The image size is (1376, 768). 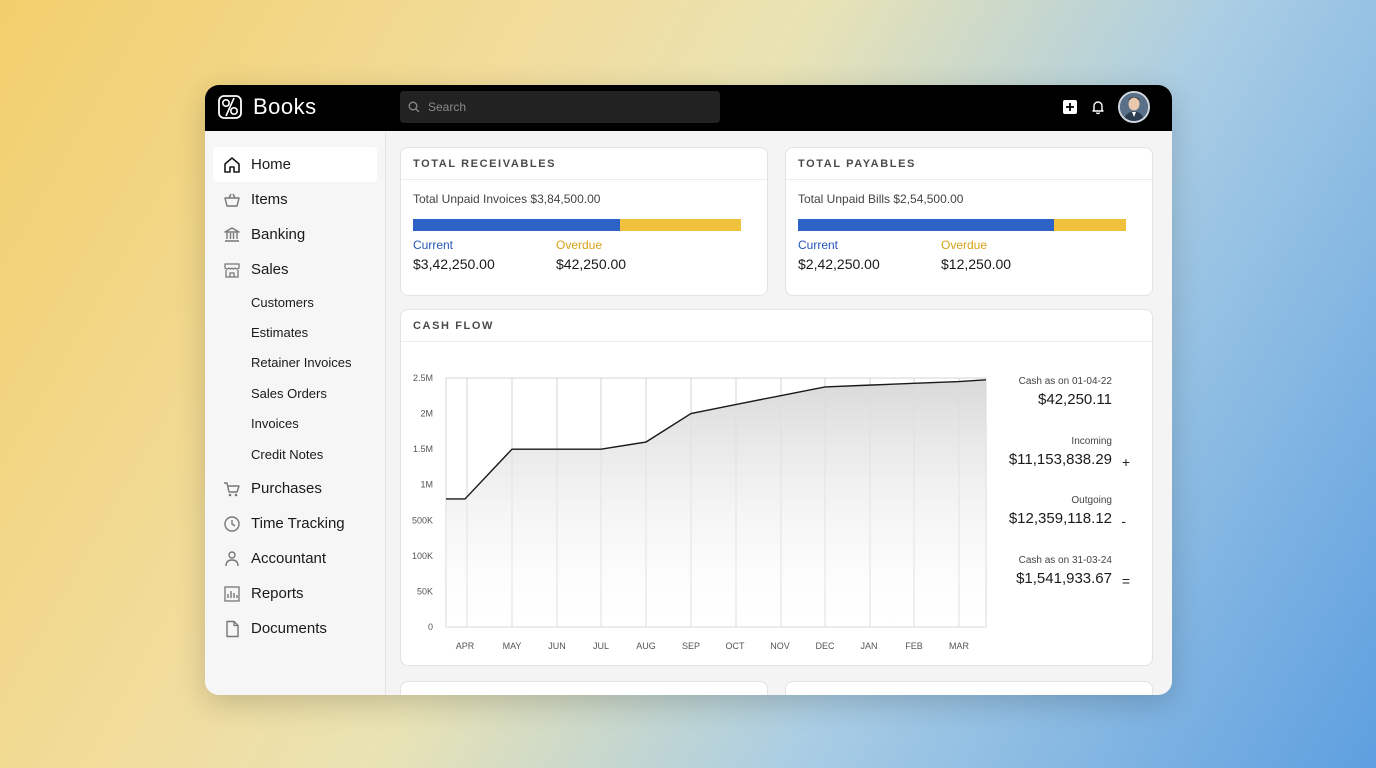 What do you see at coordinates (423, 378) in the screenshot?
I see `y-tick-label: 2.5M` at bounding box center [423, 378].